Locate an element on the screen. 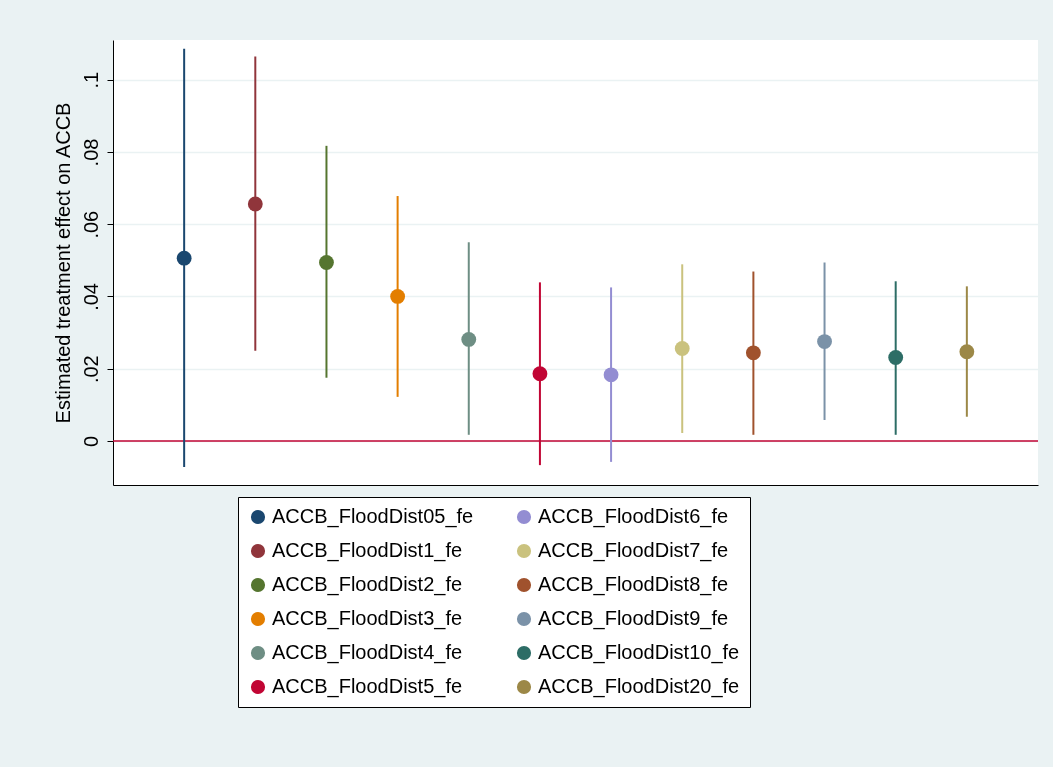 This screenshot has height=767, width=1053. y-axis-title: Estimated treatment effect on ACCB is located at coordinates (62, 263).